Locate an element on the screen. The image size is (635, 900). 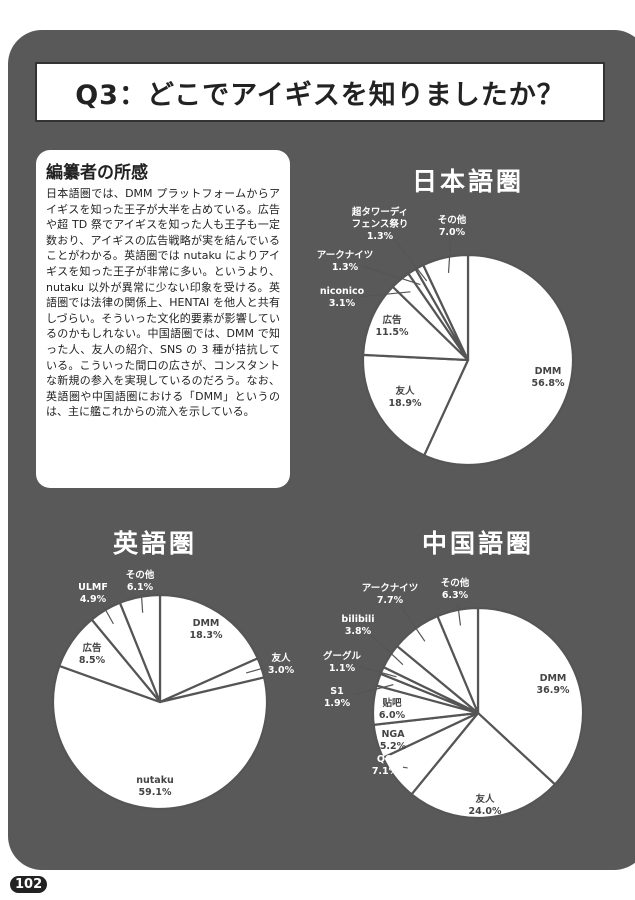
slice-label: QQ 7.1% is located at coordinates (385, 766).